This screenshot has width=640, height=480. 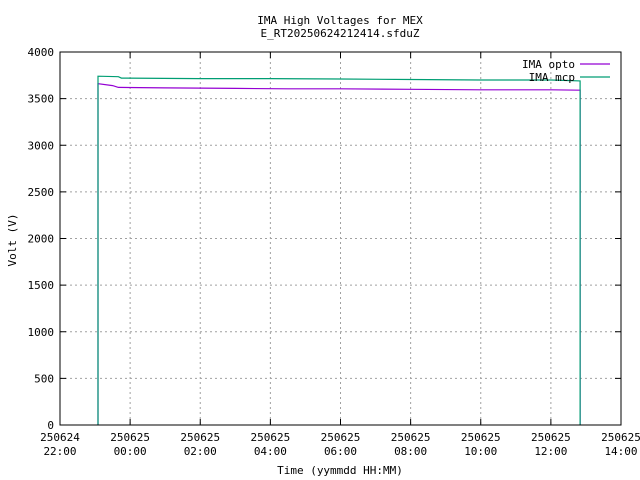 What do you see at coordinates (200, 451) in the screenshot?
I see `x-tick-label-time: 02:00` at bounding box center [200, 451].